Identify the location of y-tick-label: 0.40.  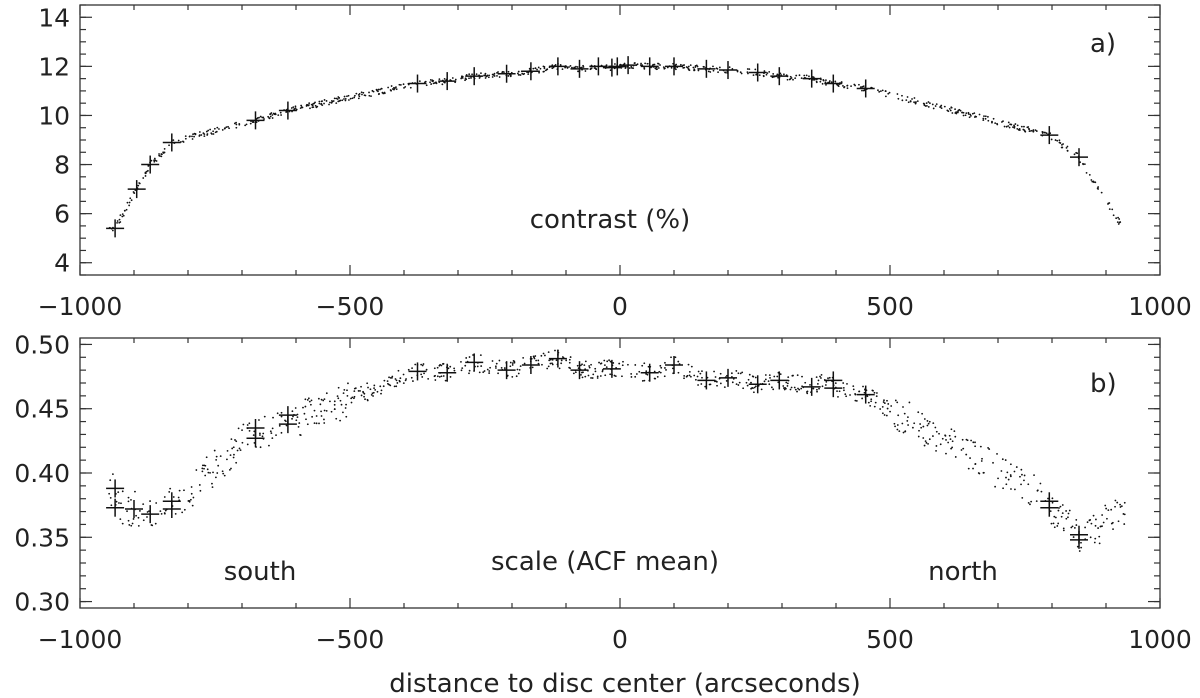
(42, 473).